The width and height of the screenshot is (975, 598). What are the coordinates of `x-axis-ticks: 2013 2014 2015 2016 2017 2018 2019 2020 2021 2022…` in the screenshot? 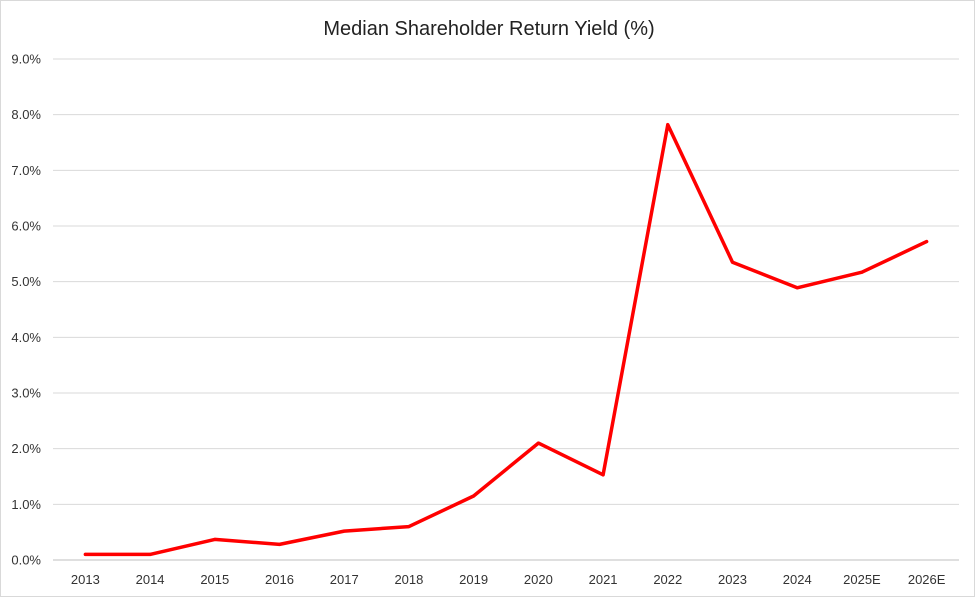 It's located at (508, 579).